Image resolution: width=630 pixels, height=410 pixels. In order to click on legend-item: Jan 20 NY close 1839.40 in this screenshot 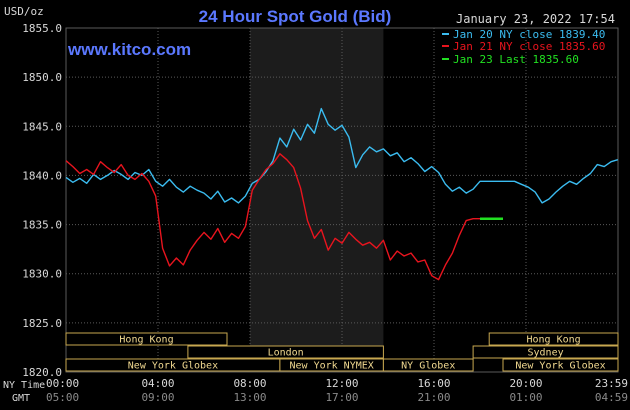, I will do `click(523, 34)`.